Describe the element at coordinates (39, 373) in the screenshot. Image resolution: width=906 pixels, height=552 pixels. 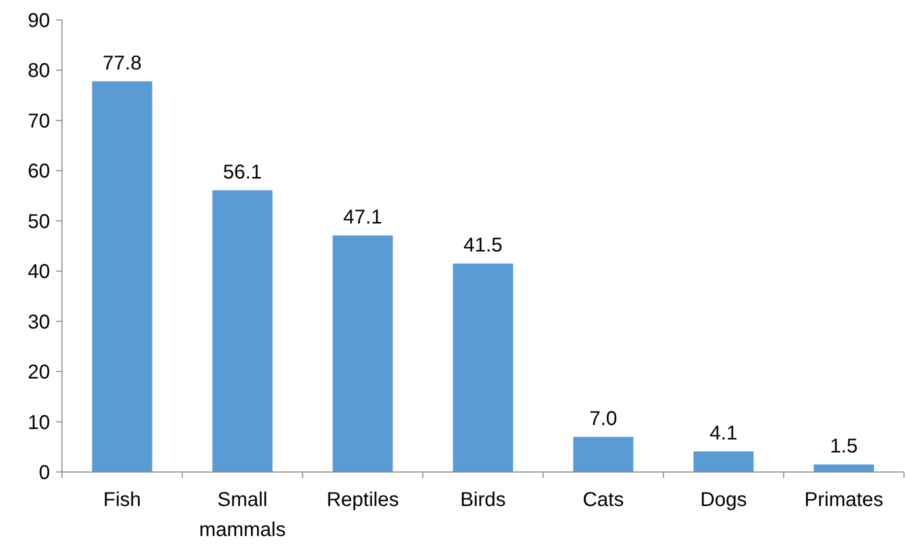
I see `y-tick-label: 20` at that location.